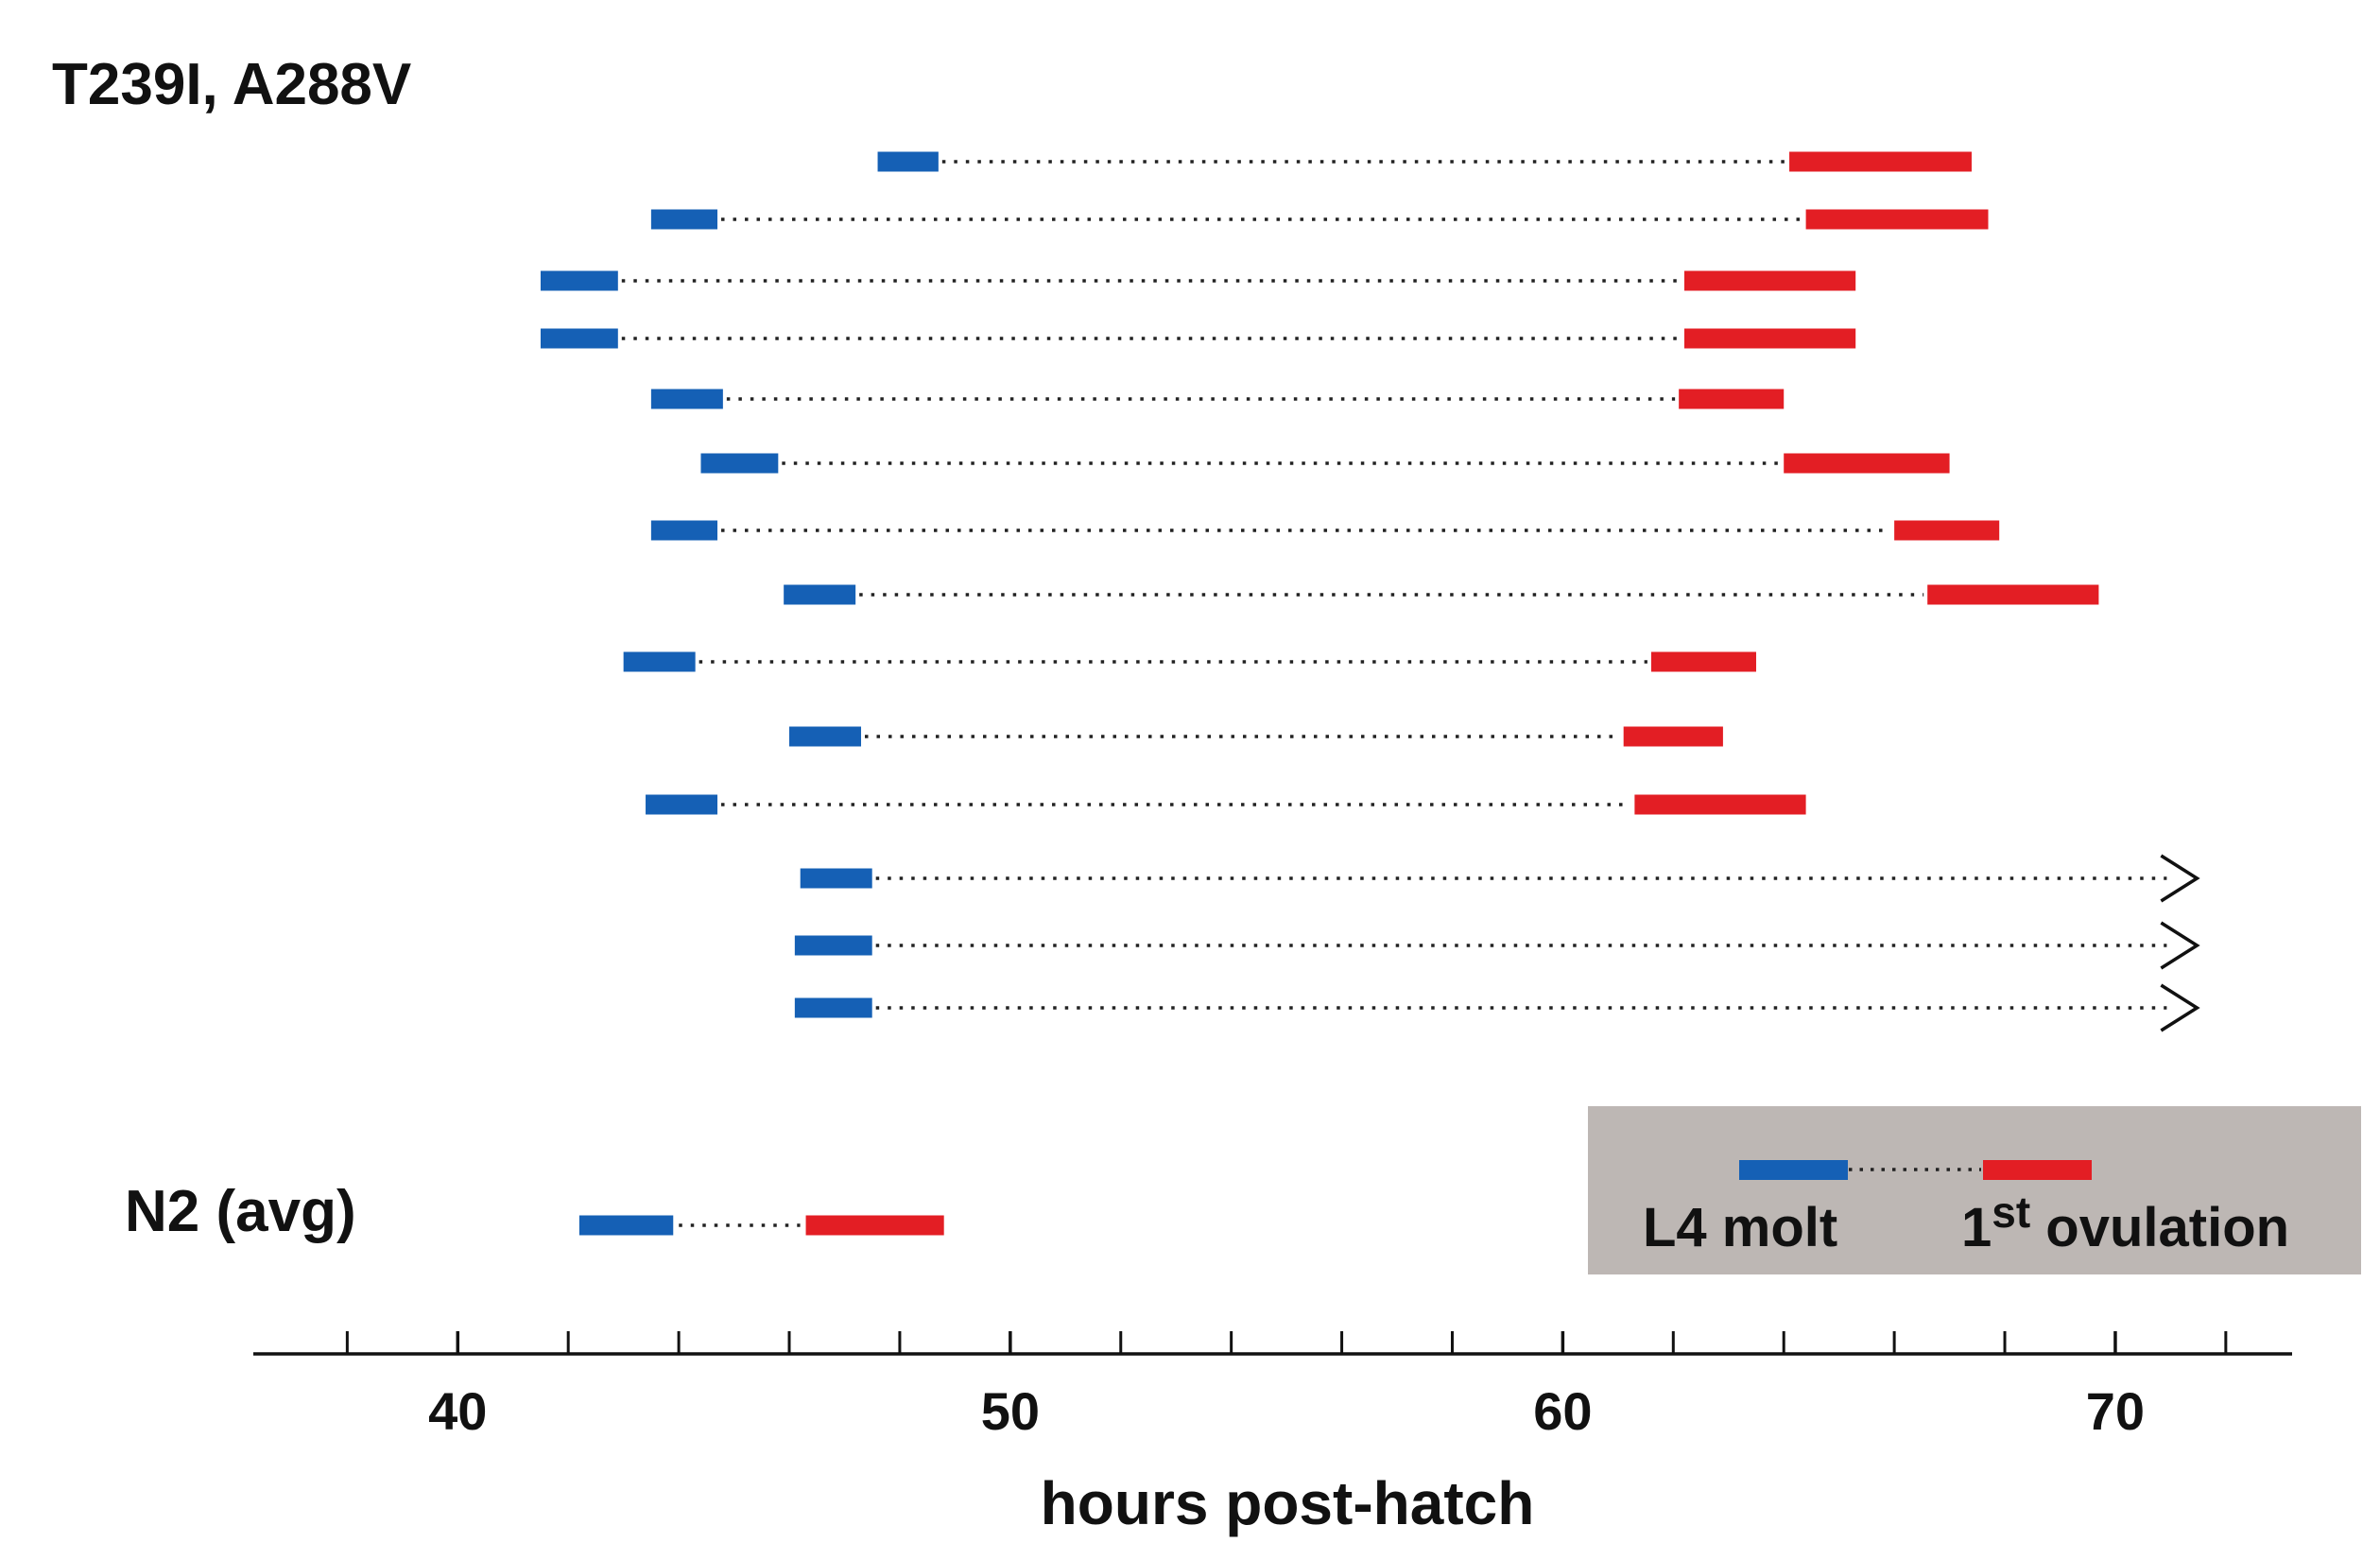 Image resolution: width=2380 pixels, height=1560 pixels. I want to click on x-axis: 40 50 60 70, so click(1273, 1386).